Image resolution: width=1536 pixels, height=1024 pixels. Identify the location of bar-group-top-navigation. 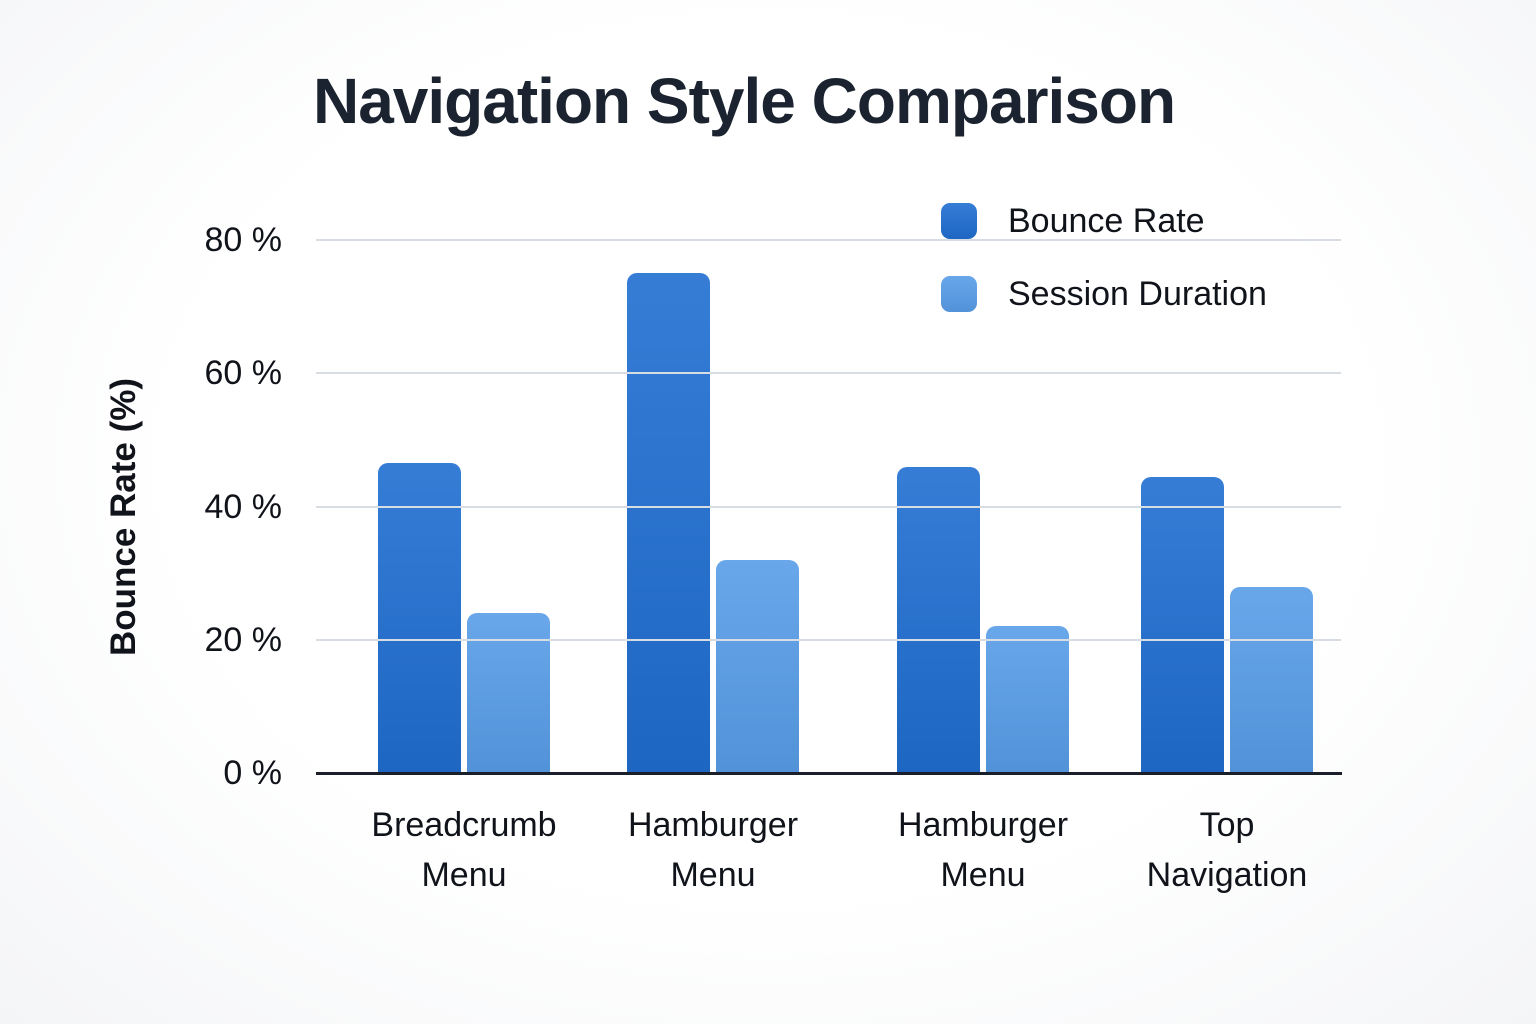
(1227, 506).